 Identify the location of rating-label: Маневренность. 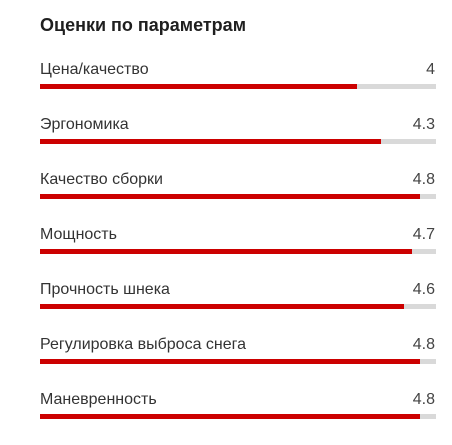
(98, 399).